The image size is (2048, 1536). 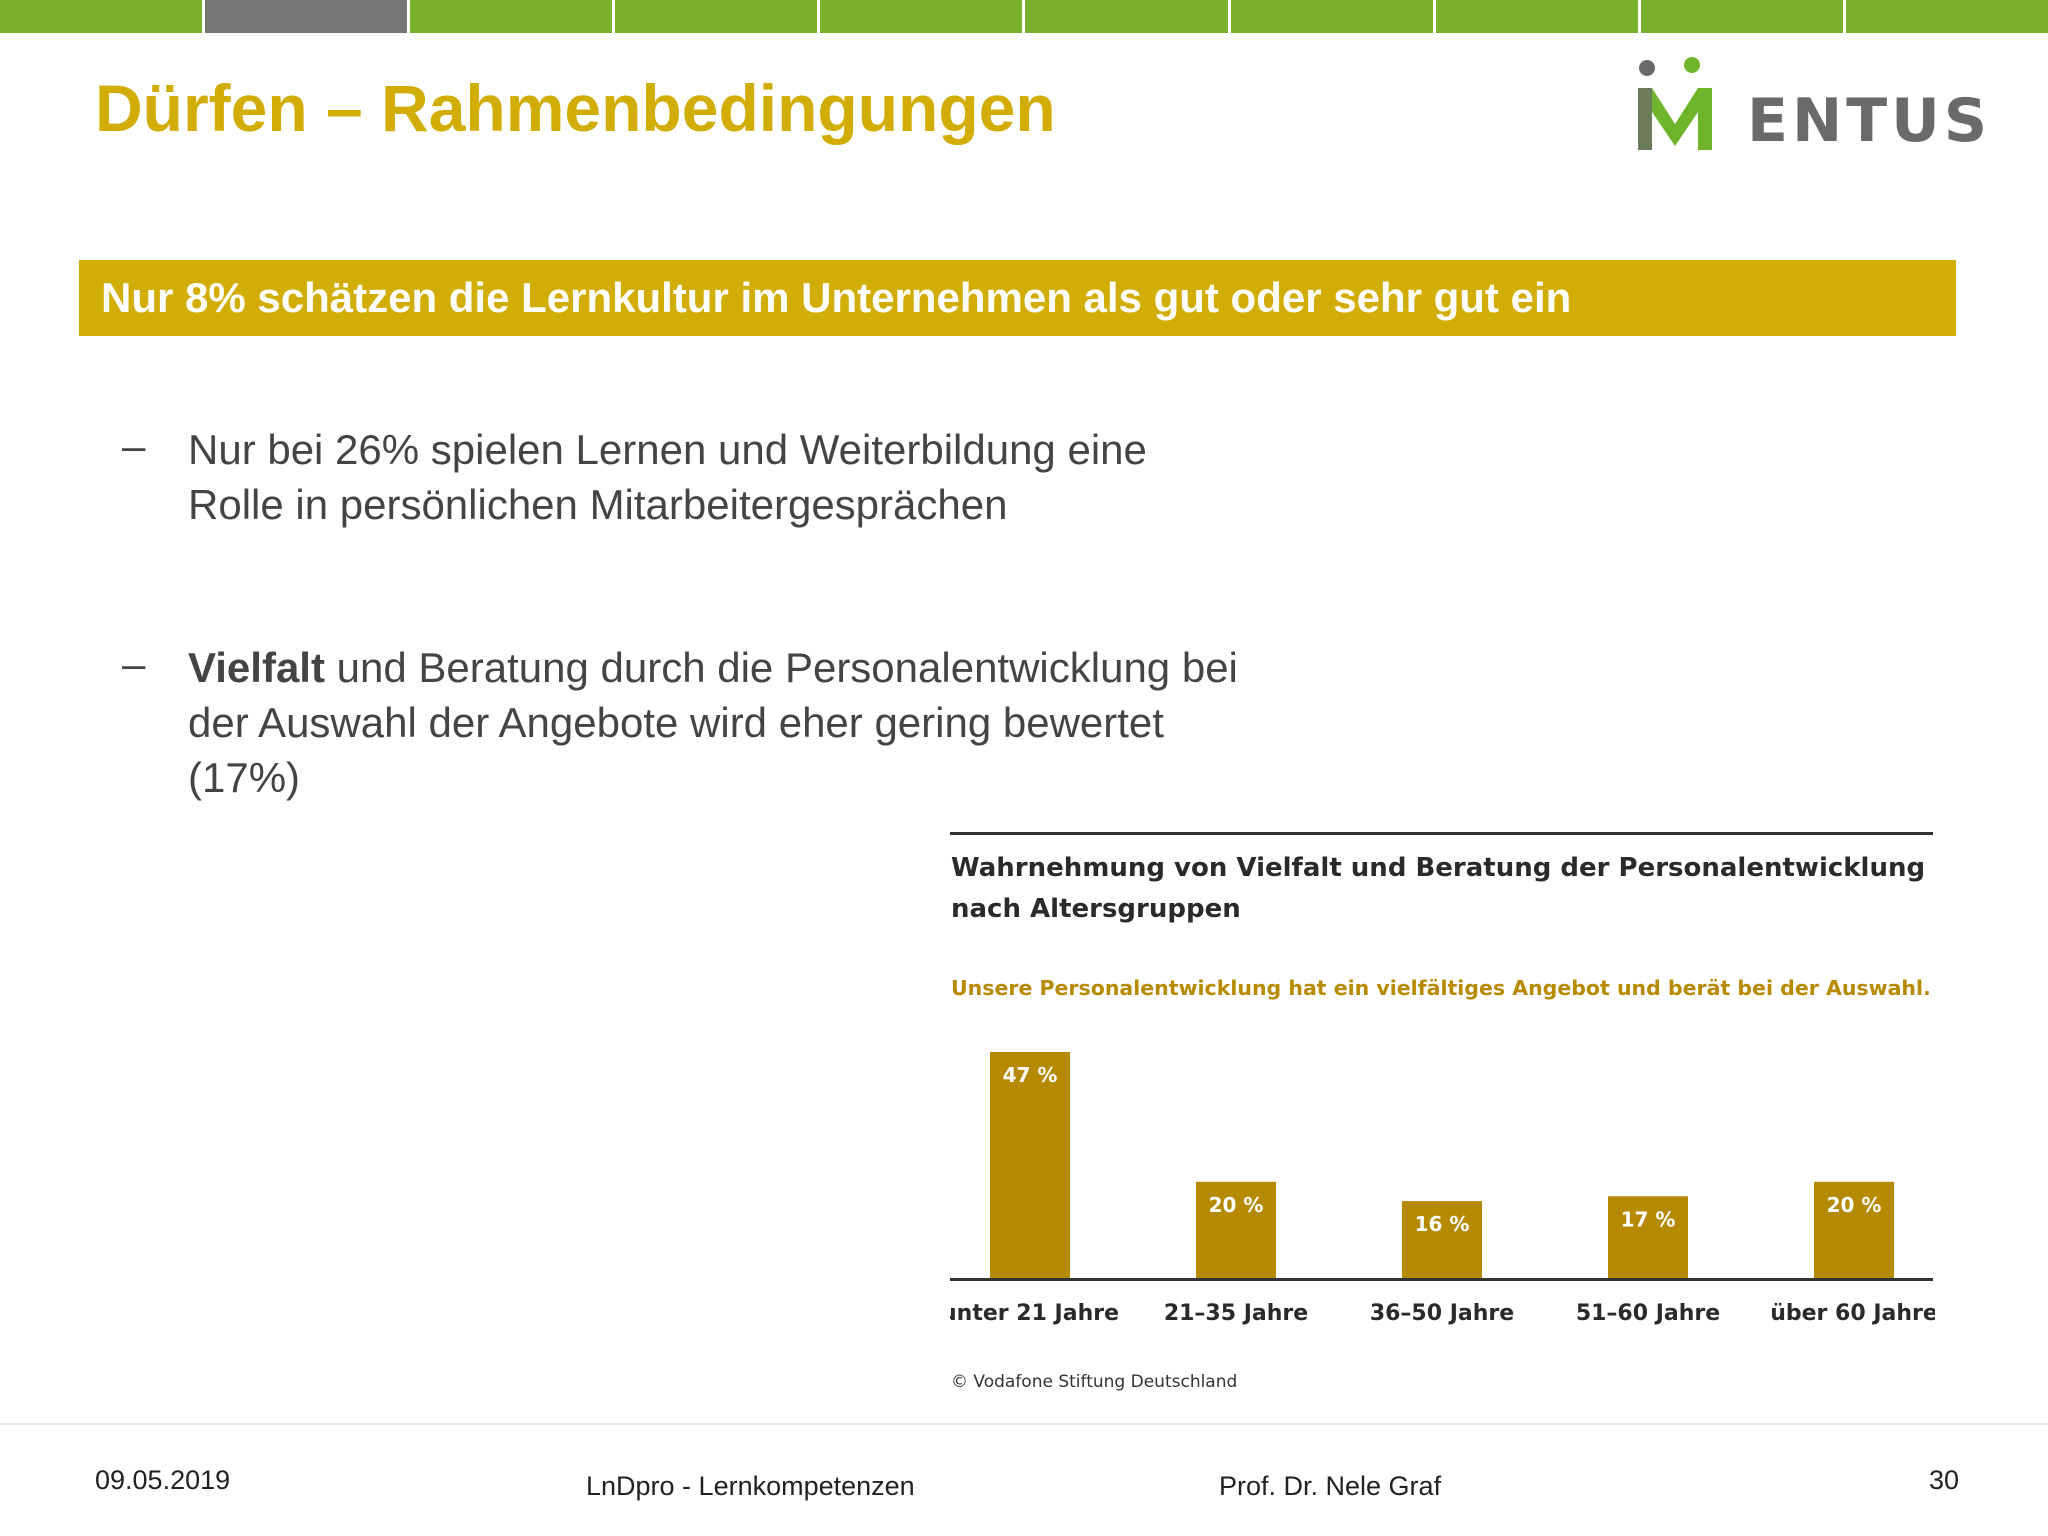 What do you see at coordinates (1442, 1224) in the screenshot?
I see `bar-value-label: 16 %` at bounding box center [1442, 1224].